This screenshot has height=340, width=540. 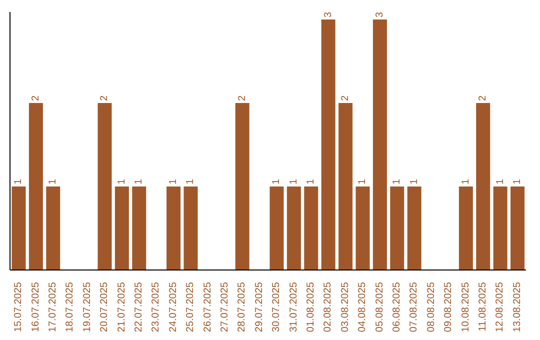 What do you see at coordinates (397, 307) in the screenshot?
I see `x-tick-label: 06.08.2025` at bounding box center [397, 307].